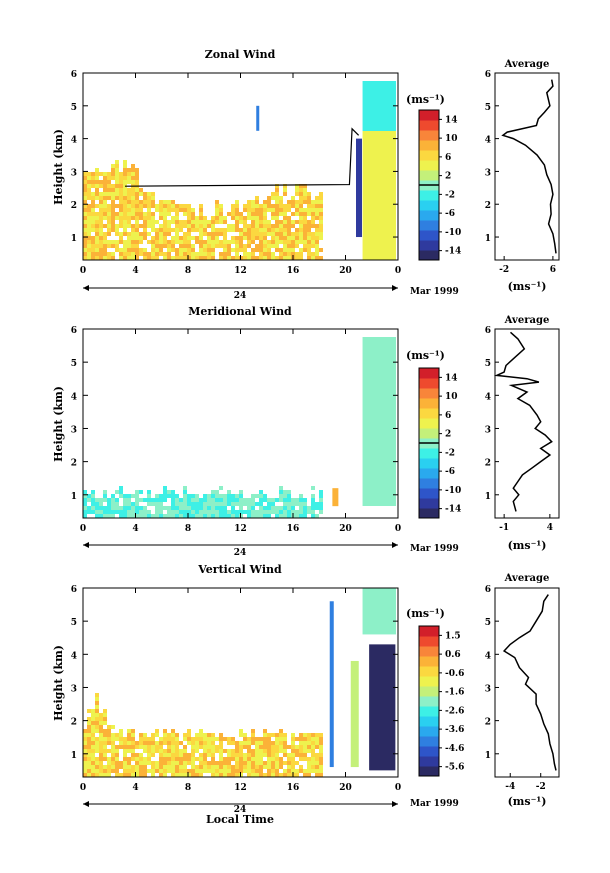  I want to click on zonal-xtick-label: 4, so click(135, 271).